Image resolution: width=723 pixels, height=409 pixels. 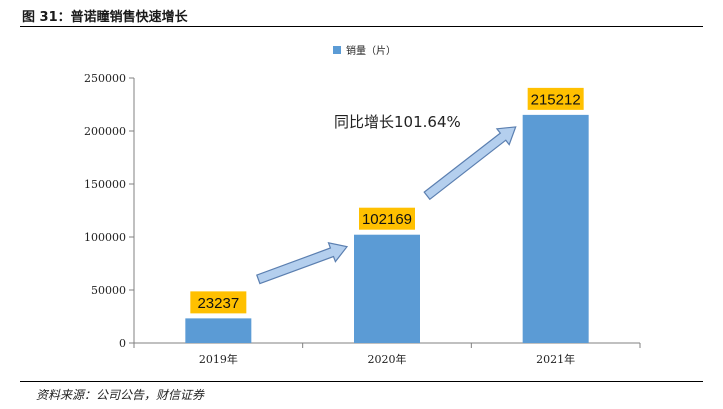 I want to click on legend: 销量（片）, so click(x=364, y=50).